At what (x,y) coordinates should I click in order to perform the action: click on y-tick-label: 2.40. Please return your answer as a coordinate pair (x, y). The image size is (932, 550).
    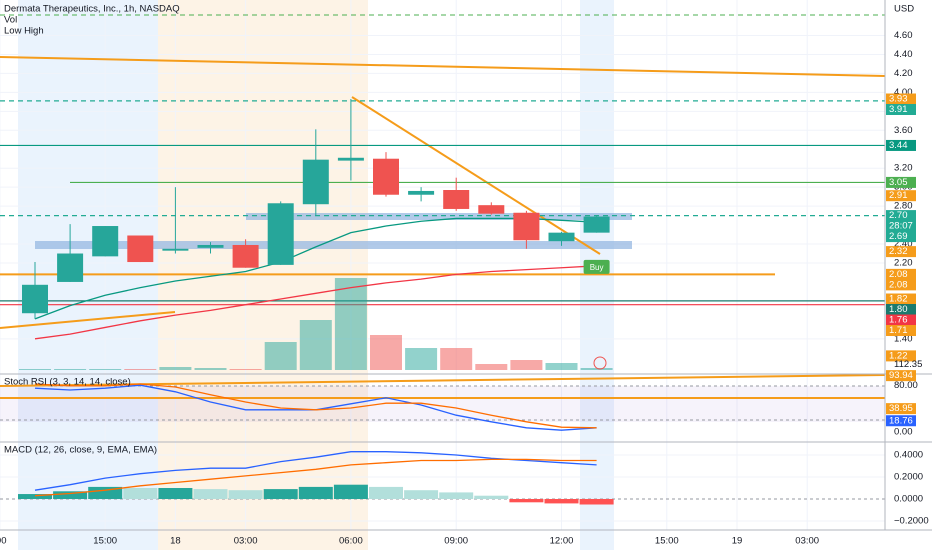
    Looking at the image, I should click on (903, 244).